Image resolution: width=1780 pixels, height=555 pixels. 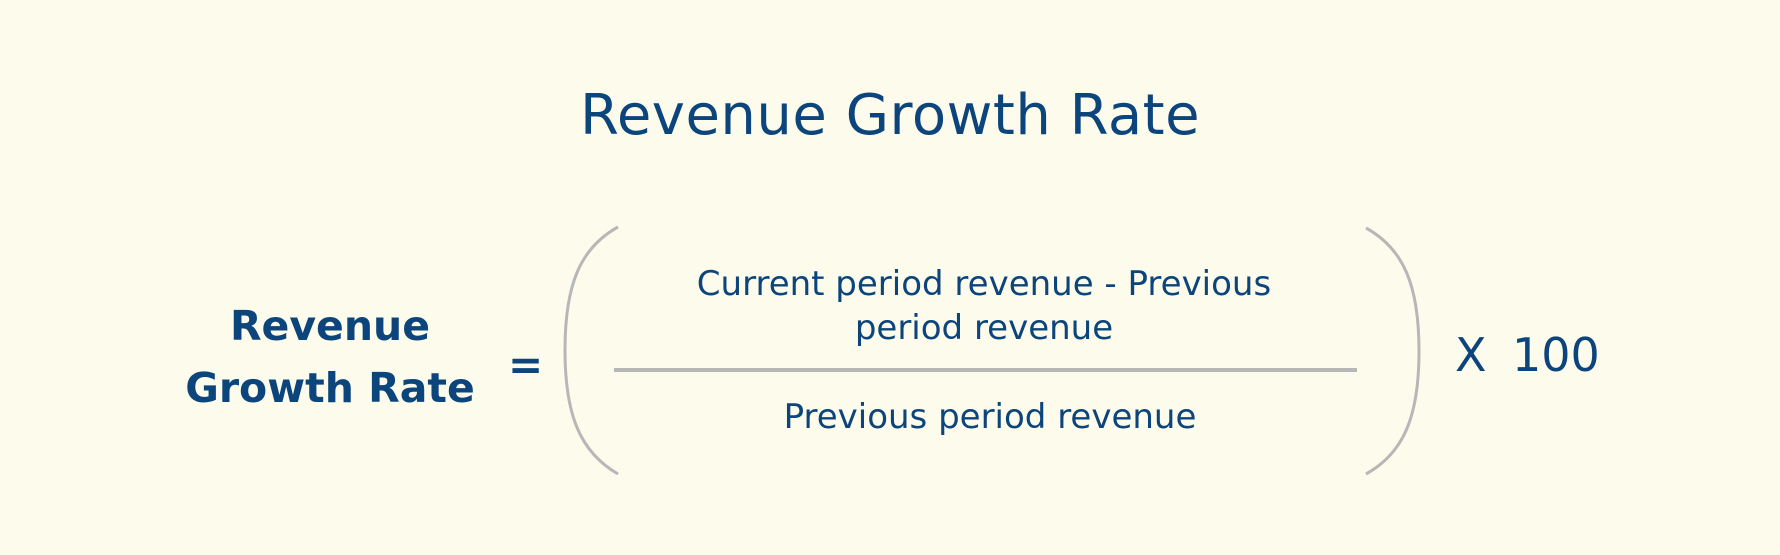 What do you see at coordinates (330, 388) in the screenshot?
I see `lhs-line-2: Growth Rate` at bounding box center [330, 388].